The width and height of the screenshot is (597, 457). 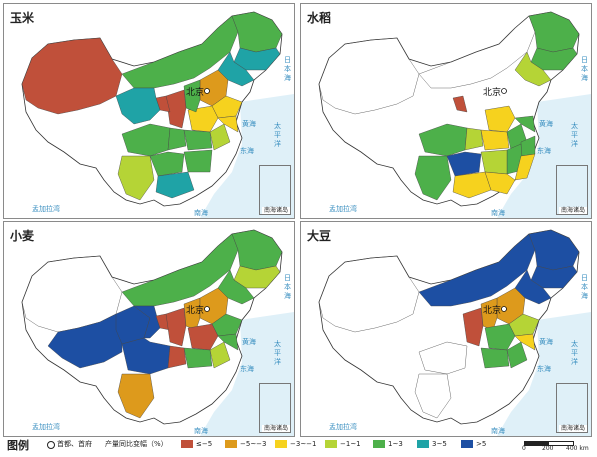 What do you see at coordinates (303, 444) in the screenshot?
I see `legend-label: −3~−1` at bounding box center [303, 444].